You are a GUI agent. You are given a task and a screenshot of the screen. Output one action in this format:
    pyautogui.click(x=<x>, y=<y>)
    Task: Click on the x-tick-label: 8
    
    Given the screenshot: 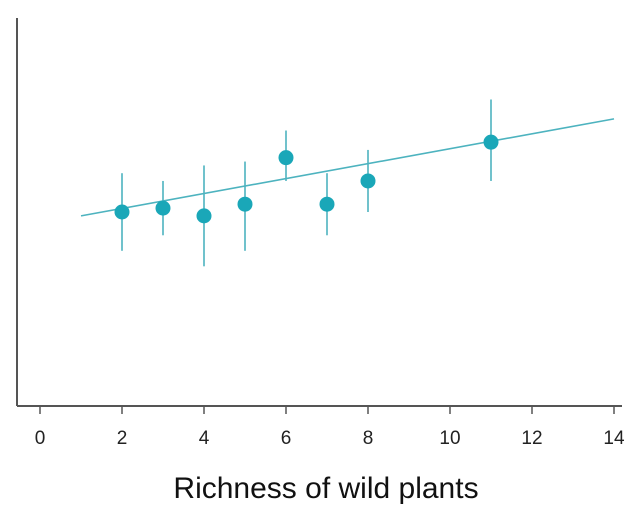 What is the action you would take?
    pyautogui.click(x=368, y=438)
    